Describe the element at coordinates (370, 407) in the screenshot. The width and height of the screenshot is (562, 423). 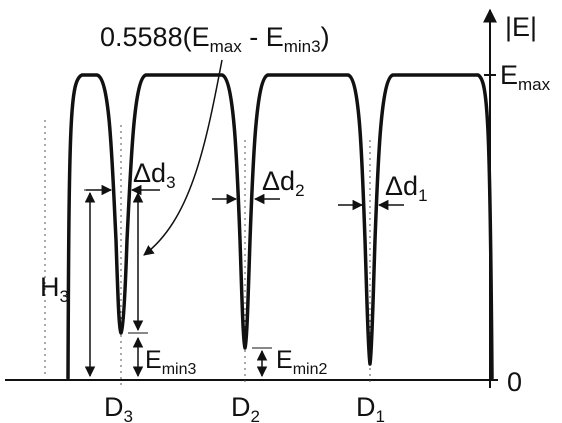
I see `position-d1-label: D1` at that location.